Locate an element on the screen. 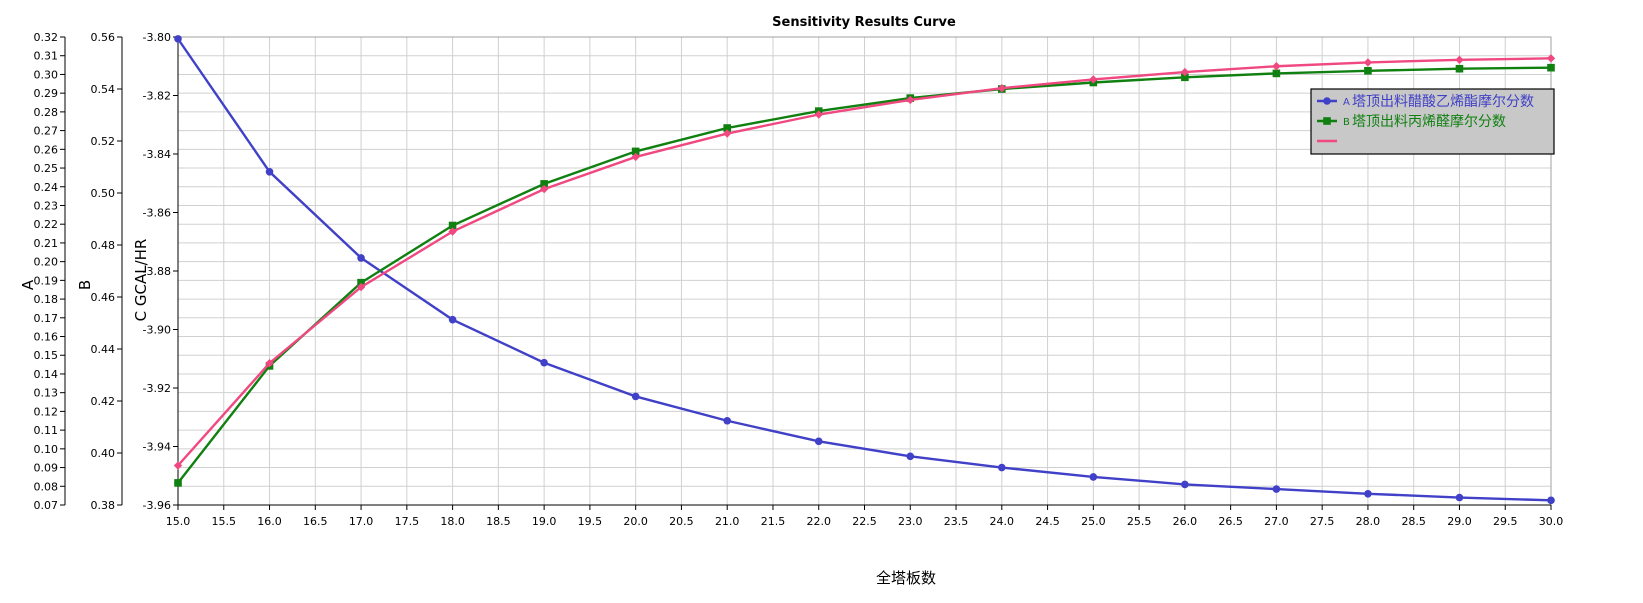  x-tick-label: 28.5 is located at coordinates (1413, 521).